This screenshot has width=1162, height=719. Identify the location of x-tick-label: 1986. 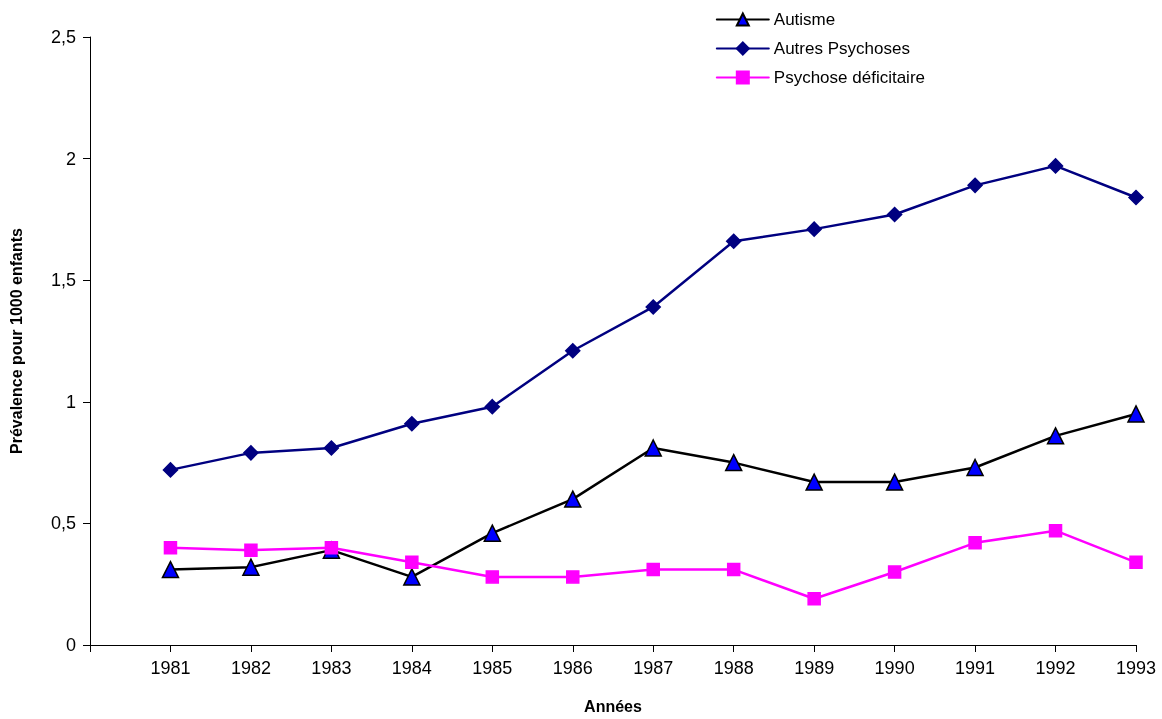
(572, 668).